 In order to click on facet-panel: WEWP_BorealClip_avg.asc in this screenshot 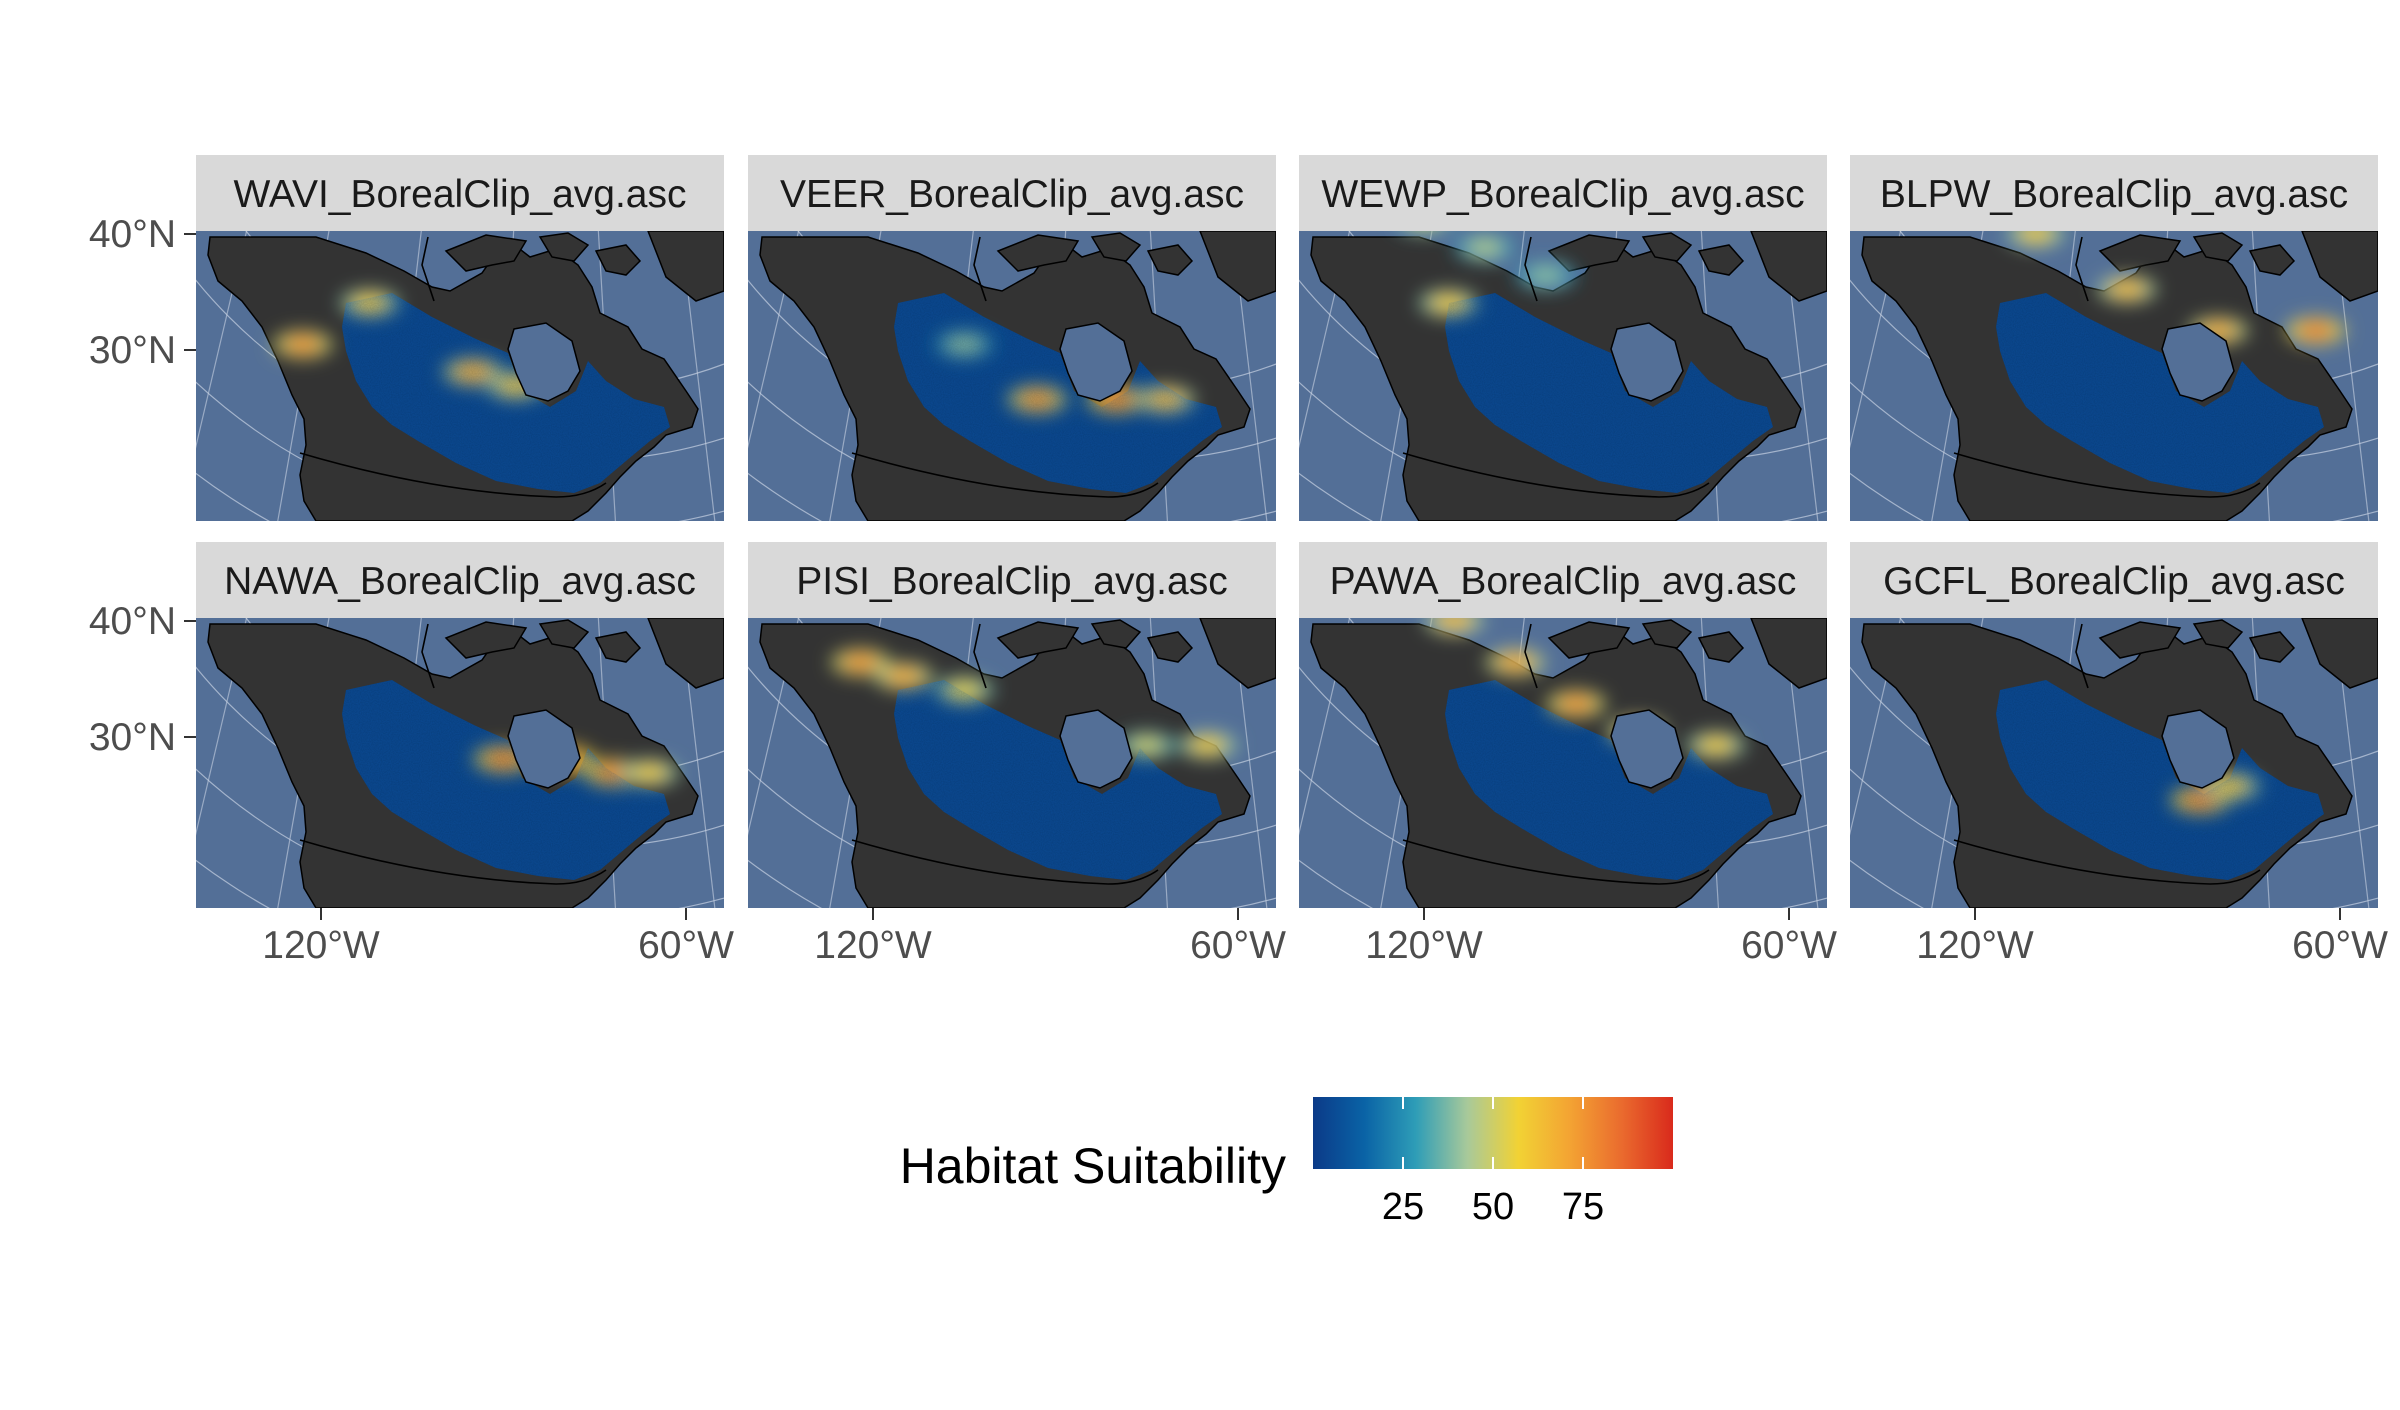, I will do `click(1563, 338)`.